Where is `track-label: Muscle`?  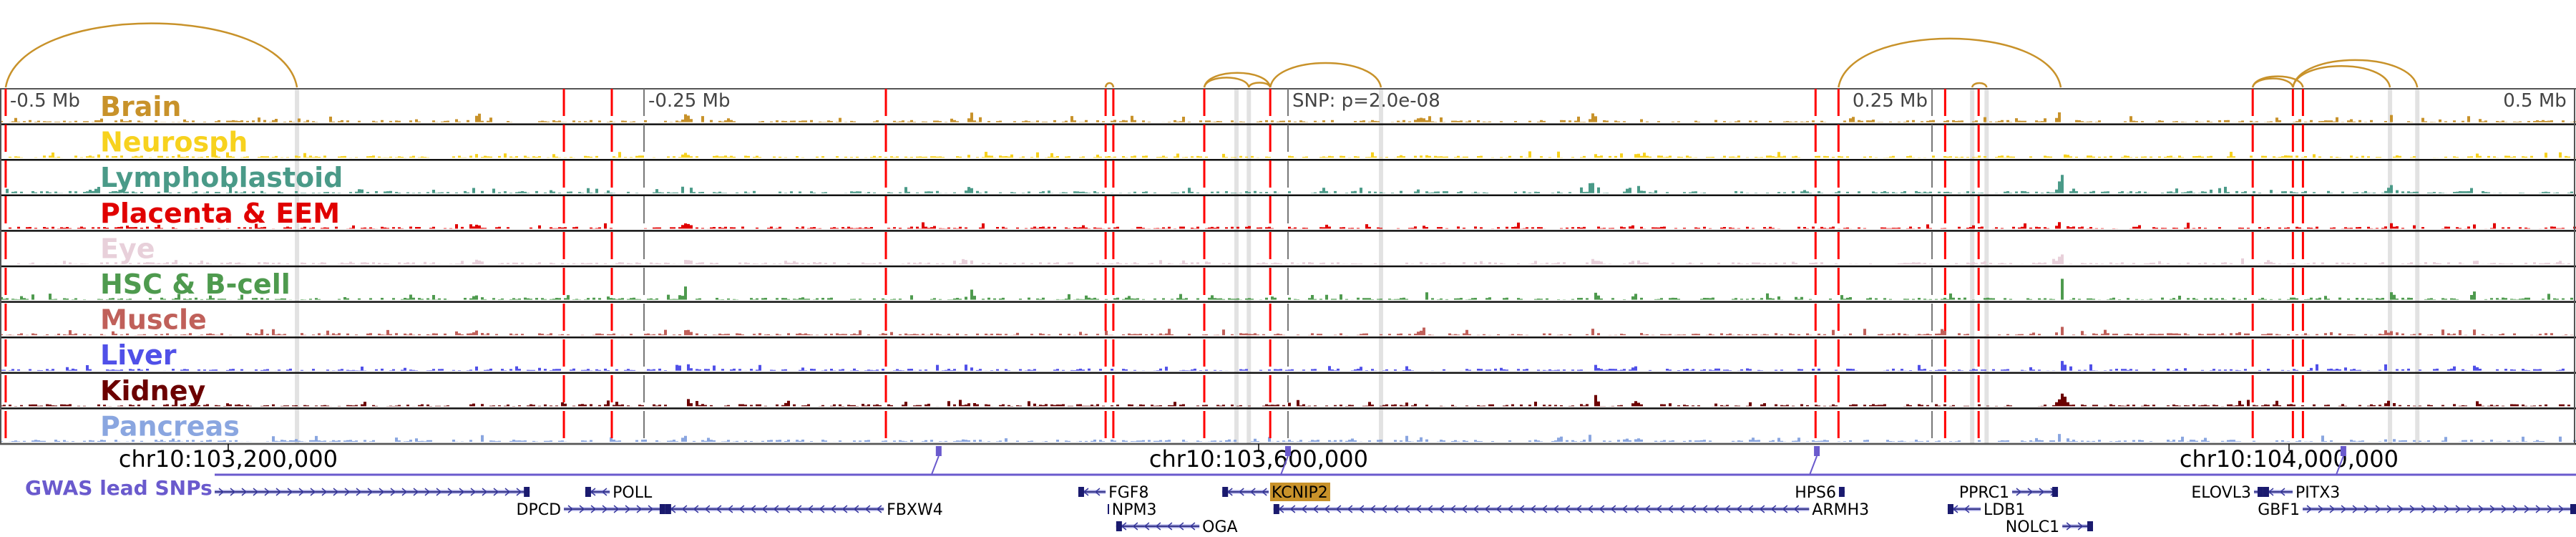 track-label: Muscle is located at coordinates (153, 320).